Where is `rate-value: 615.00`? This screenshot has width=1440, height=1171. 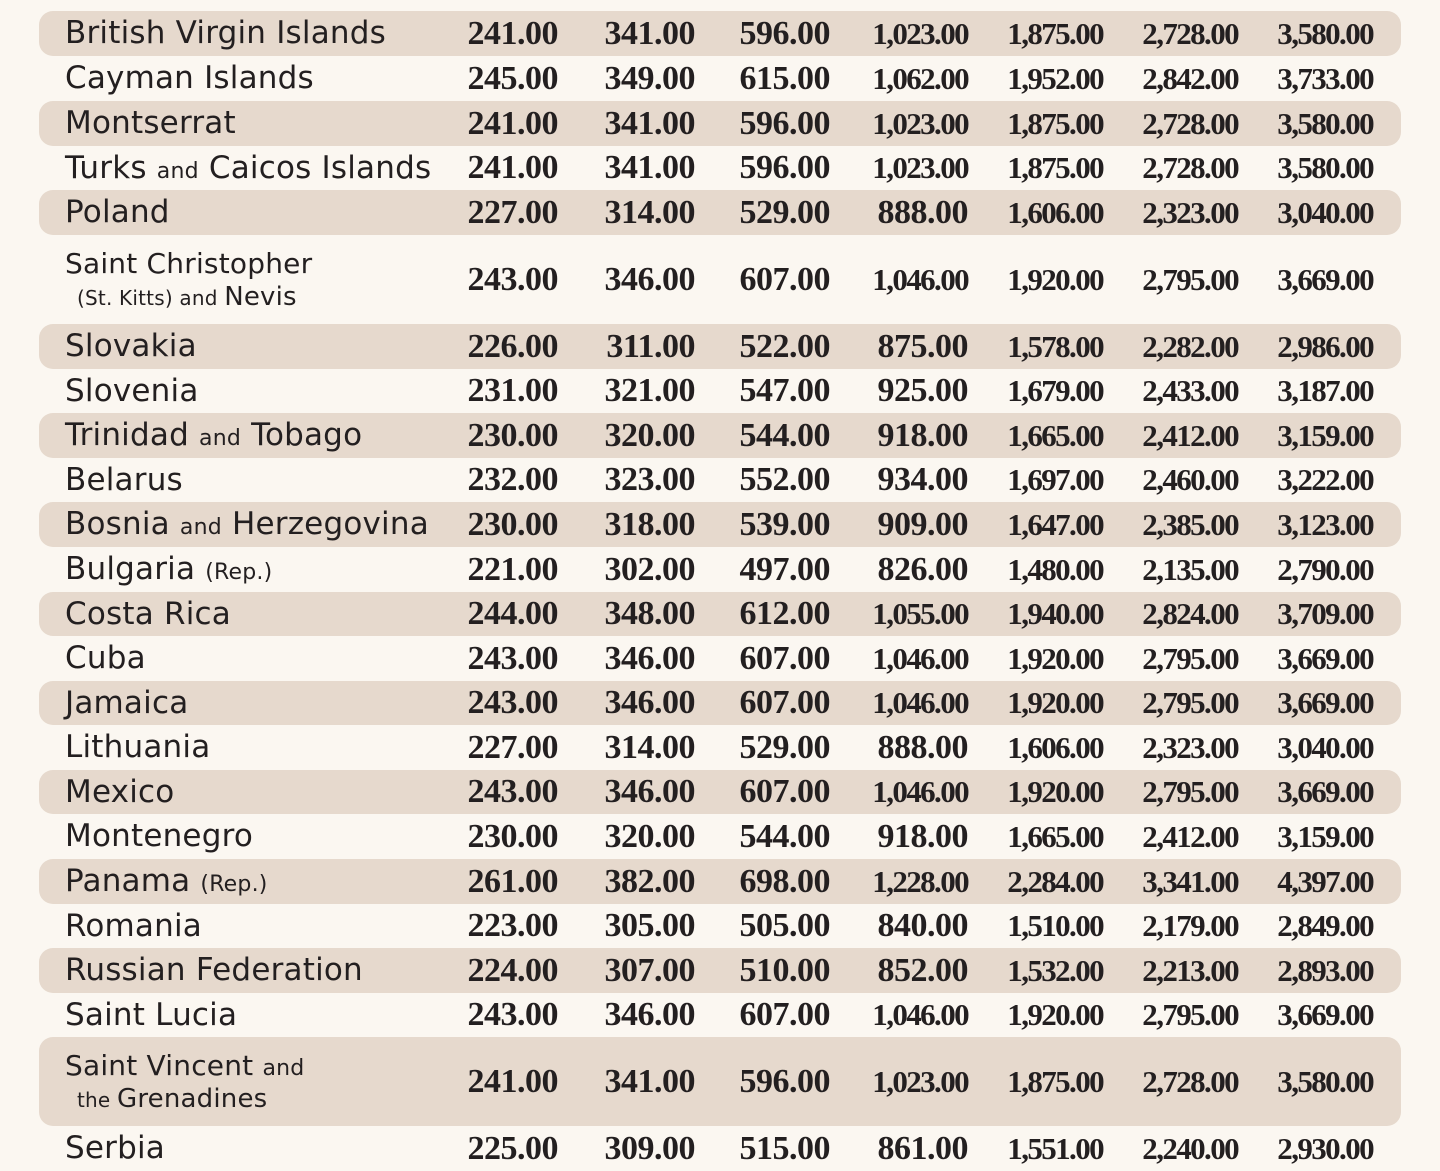 rate-value: 615.00 is located at coordinates (785, 78).